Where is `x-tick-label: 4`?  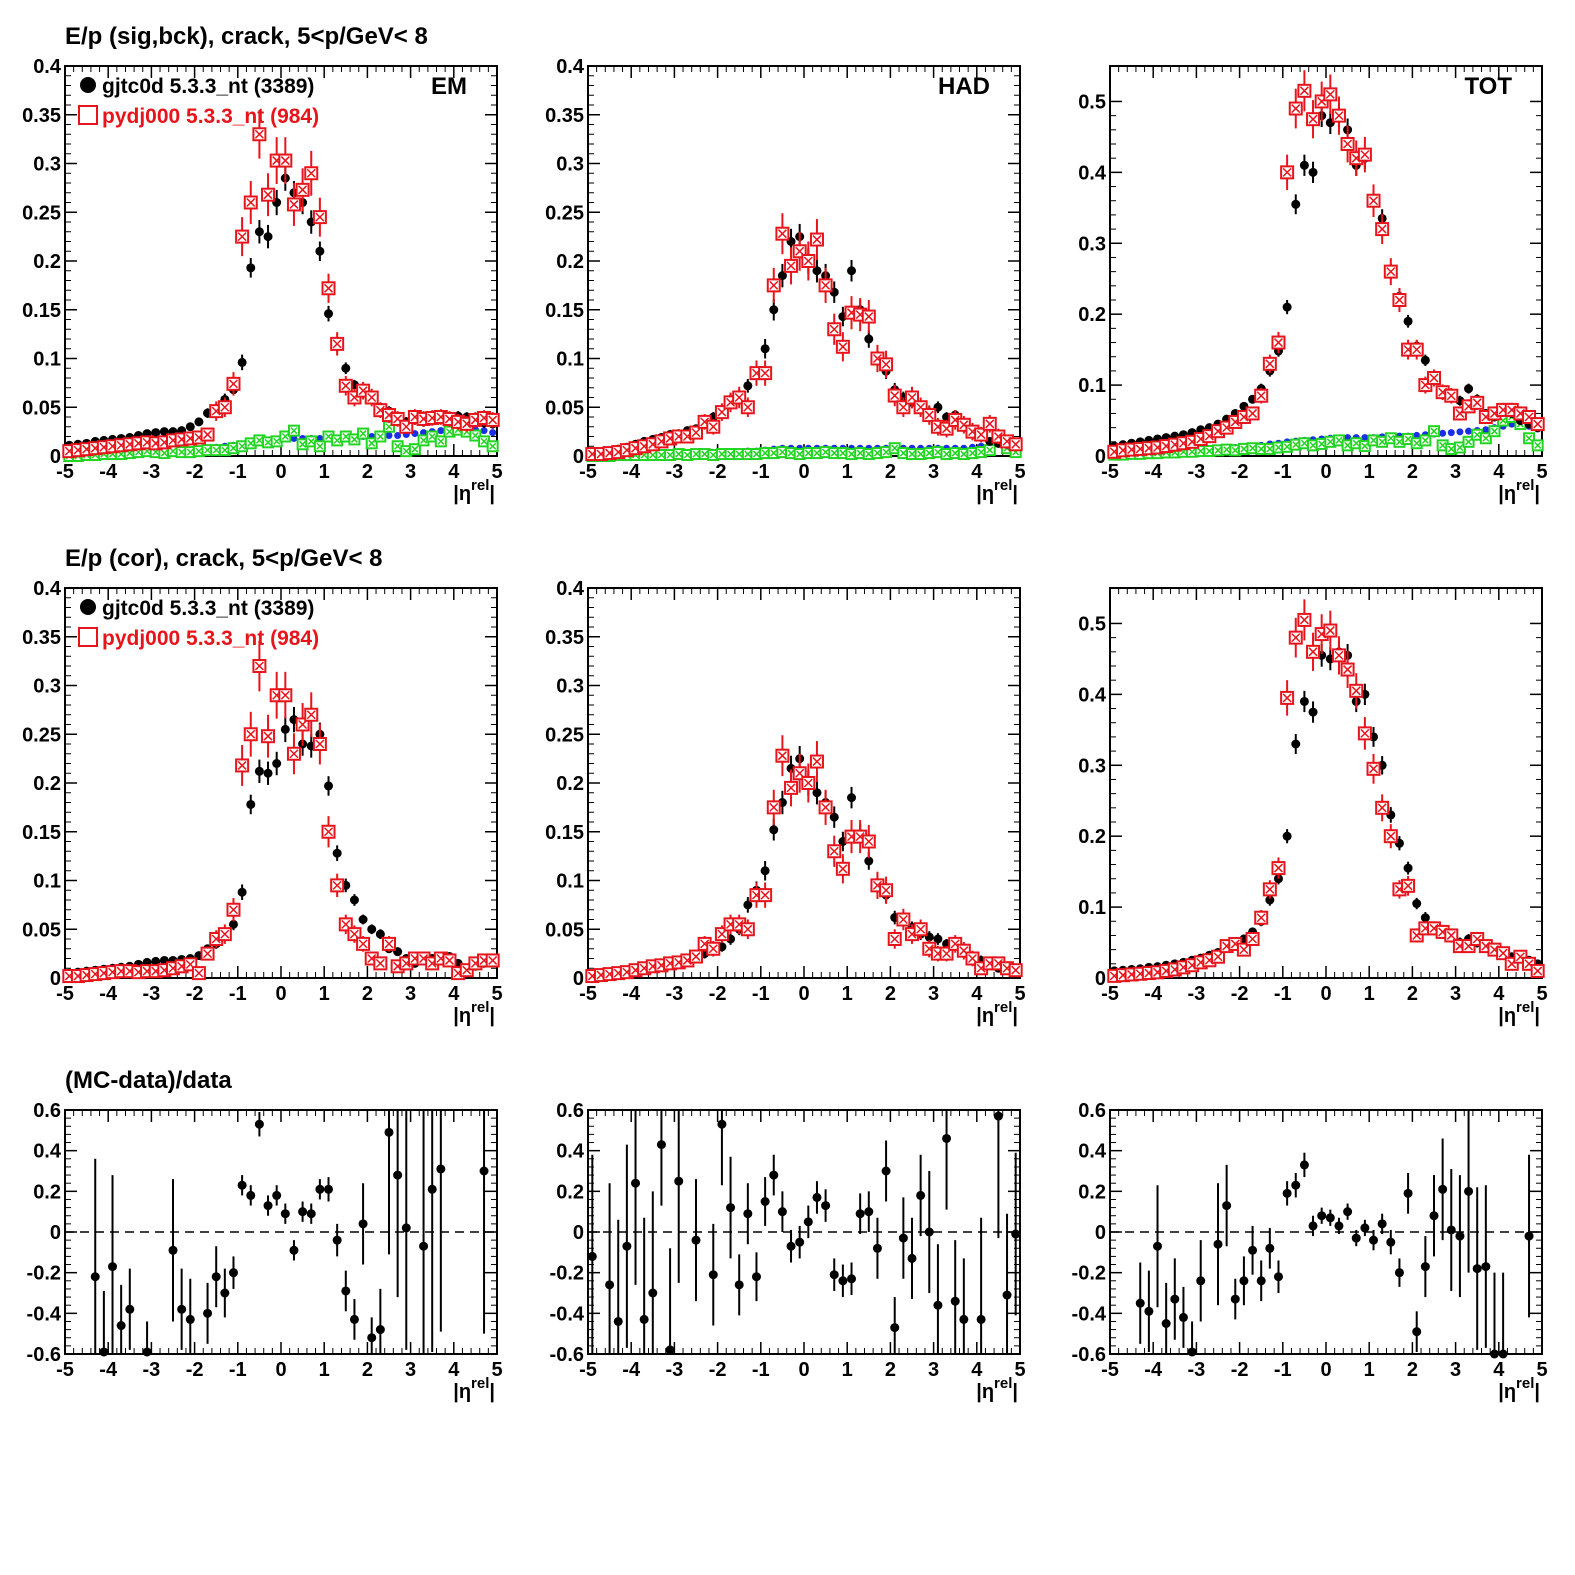
x-tick-label: 4 is located at coordinates (1499, 472).